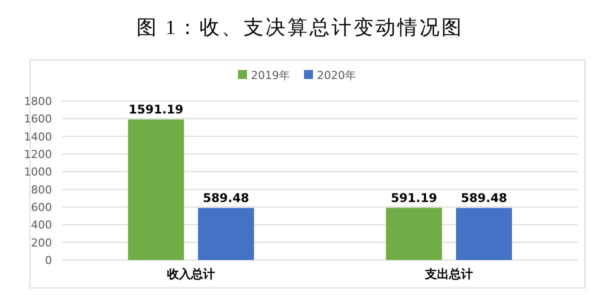 This screenshot has width=593, height=295. I want to click on y-tick-label: 600, so click(41, 207).